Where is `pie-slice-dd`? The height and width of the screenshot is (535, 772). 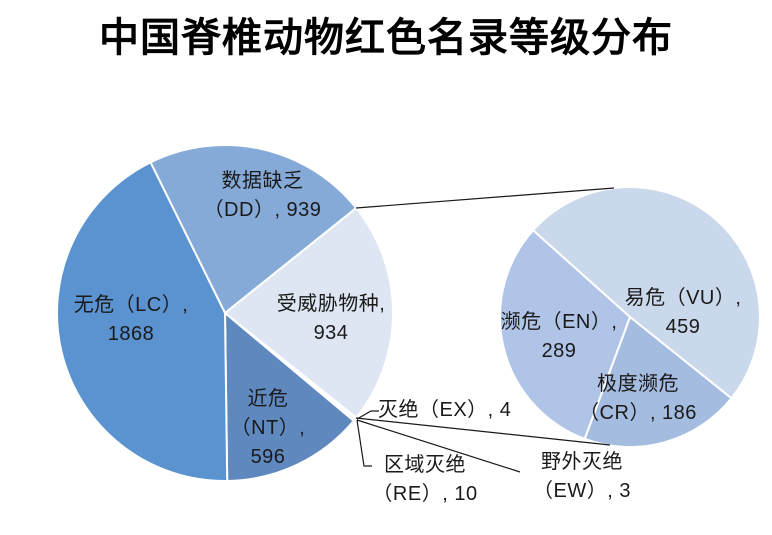
pie-slice-dd is located at coordinates (253, 229).